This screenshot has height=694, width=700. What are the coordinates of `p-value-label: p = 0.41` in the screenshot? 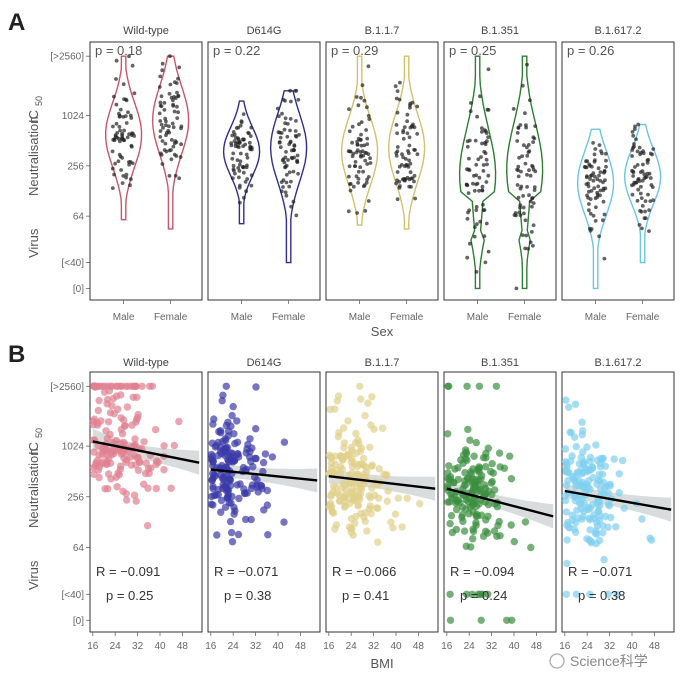 It's located at (365, 595).